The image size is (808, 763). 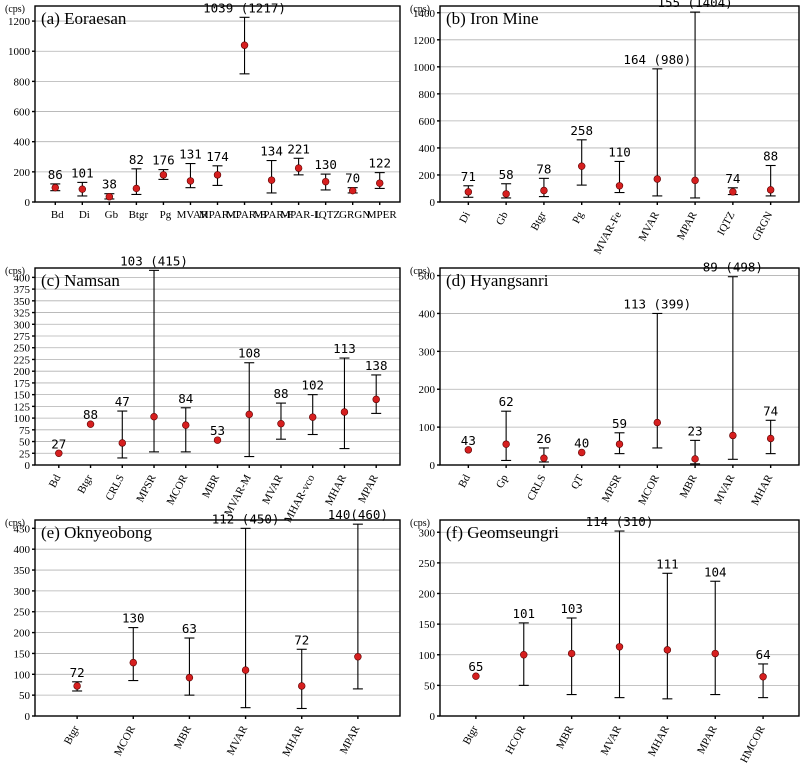 What do you see at coordinates (22, 571) in the screenshot?
I see `y-tick-label: 350` at bounding box center [22, 571].